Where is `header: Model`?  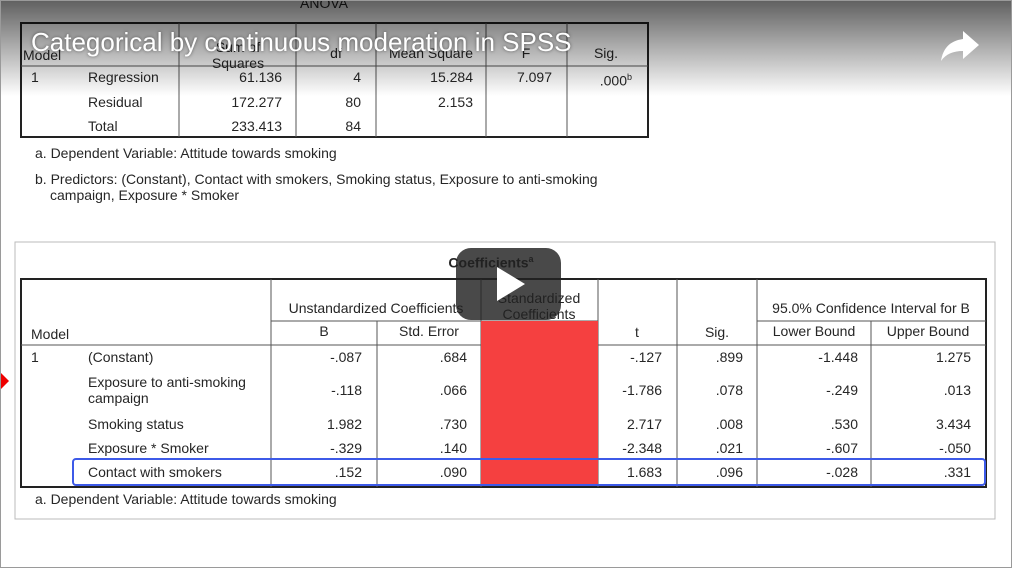
header: Model is located at coordinates (50, 334).